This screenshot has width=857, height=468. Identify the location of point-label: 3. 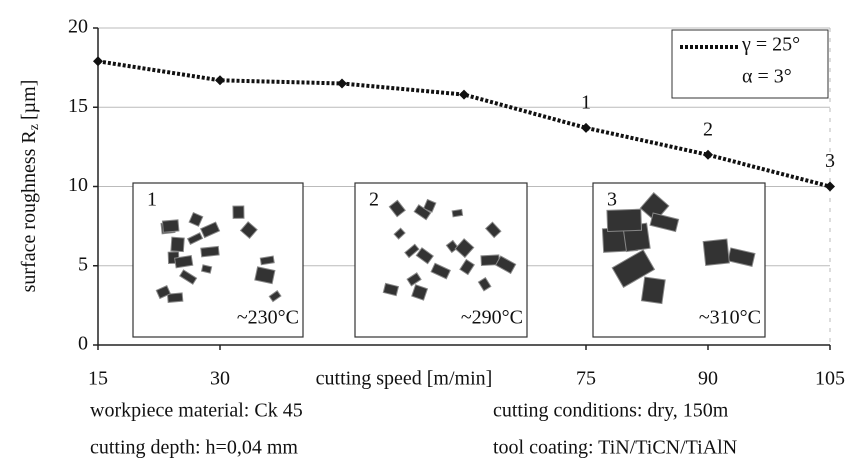
(830, 161).